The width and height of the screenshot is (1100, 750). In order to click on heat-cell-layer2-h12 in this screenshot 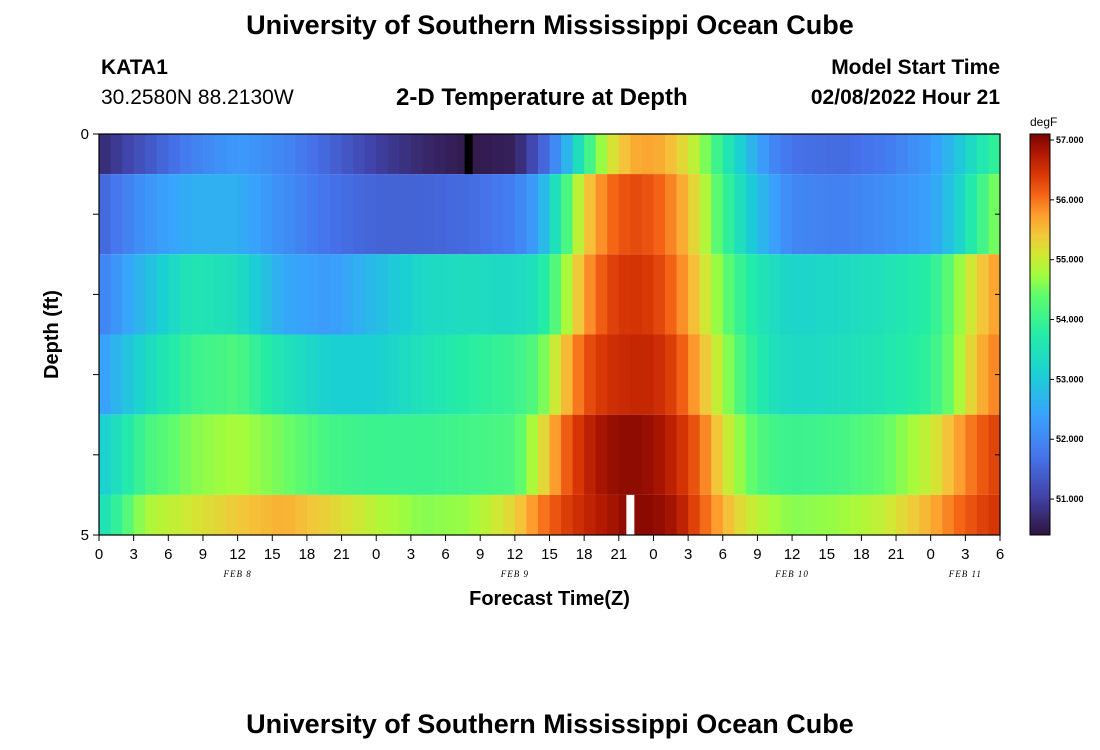, I will do `click(243, 294)`.